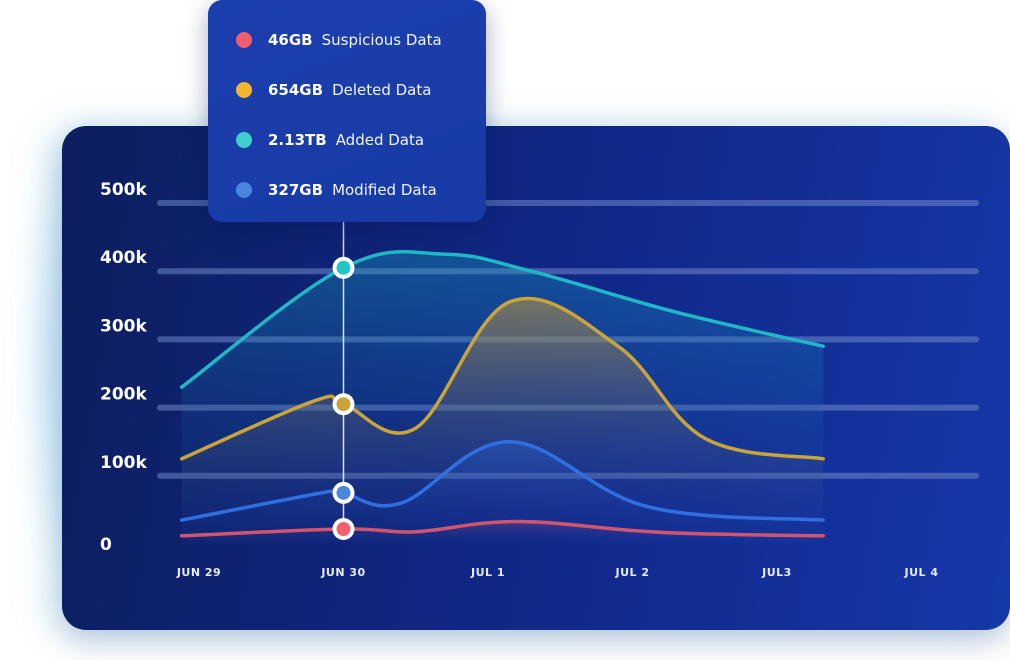 The image size is (1010, 660). I want to click on tooltip-row-suspicious: 46GB Suspicious Data, so click(339, 40).